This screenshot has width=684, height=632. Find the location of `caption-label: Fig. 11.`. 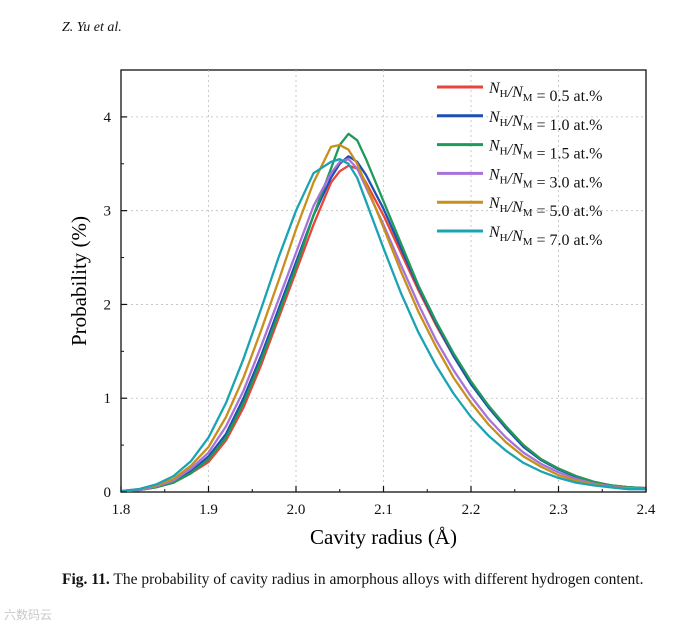

caption-label: Fig. 11. is located at coordinates (86, 579).